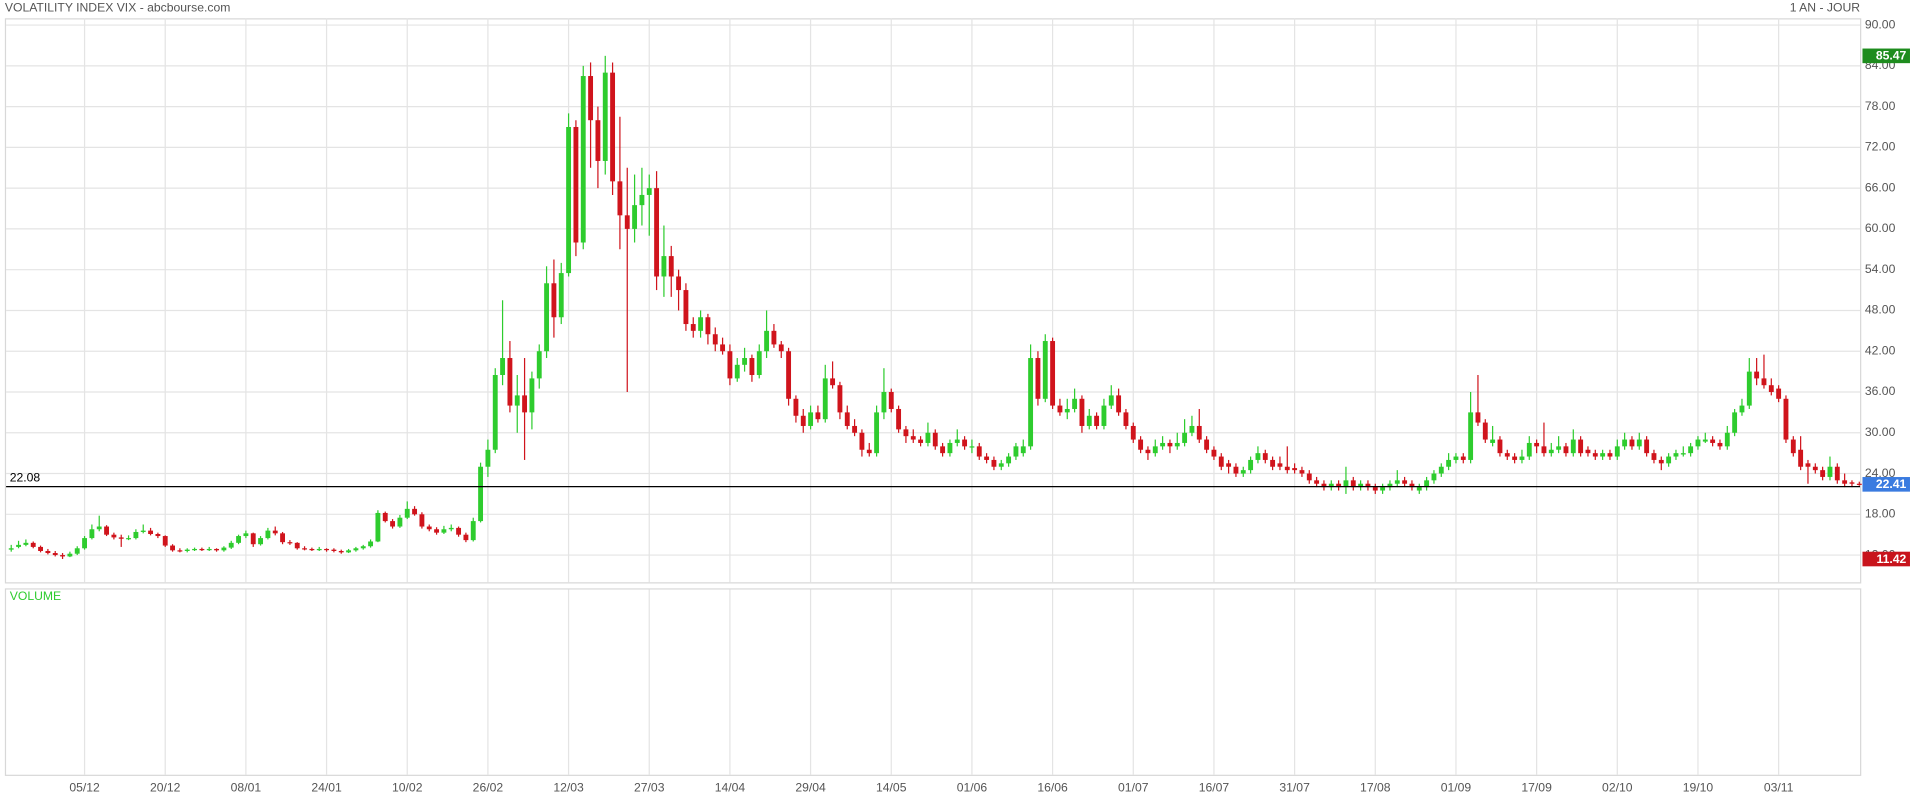  Describe the element at coordinates (1880, 187) in the screenshot. I see `y-tick-label: 66.00` at that location.